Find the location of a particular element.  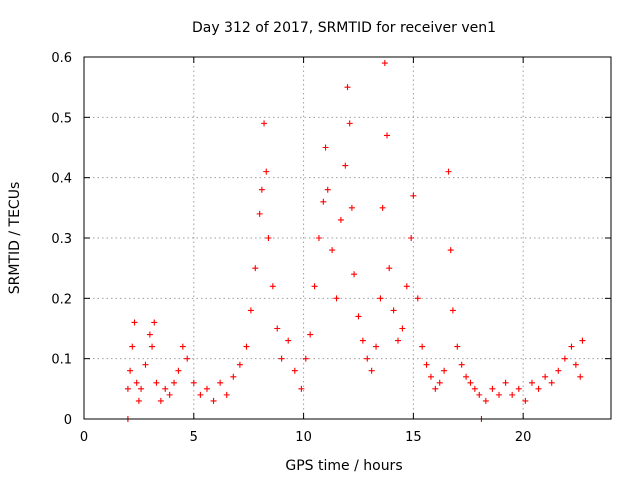

y-tick-label: 0 is located at coordinates (68, 420).